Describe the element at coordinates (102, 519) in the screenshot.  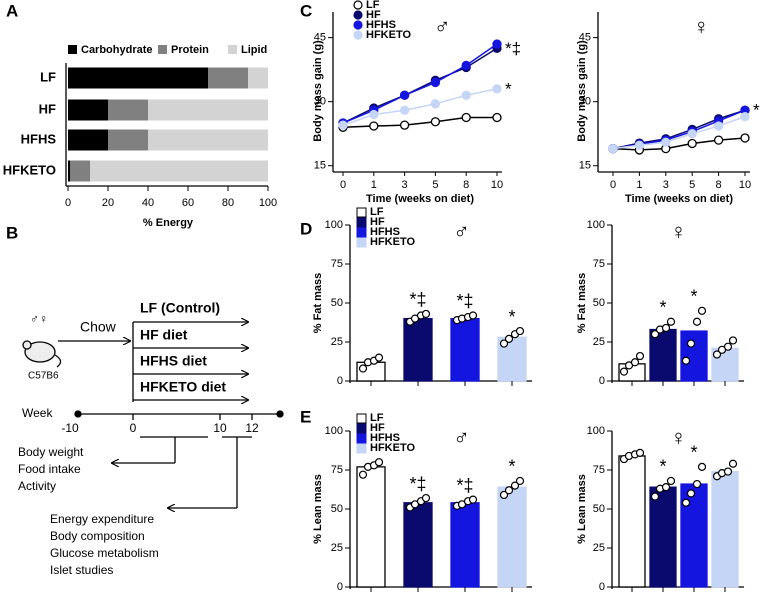
I see `measure: Energy expenditure` at that location.